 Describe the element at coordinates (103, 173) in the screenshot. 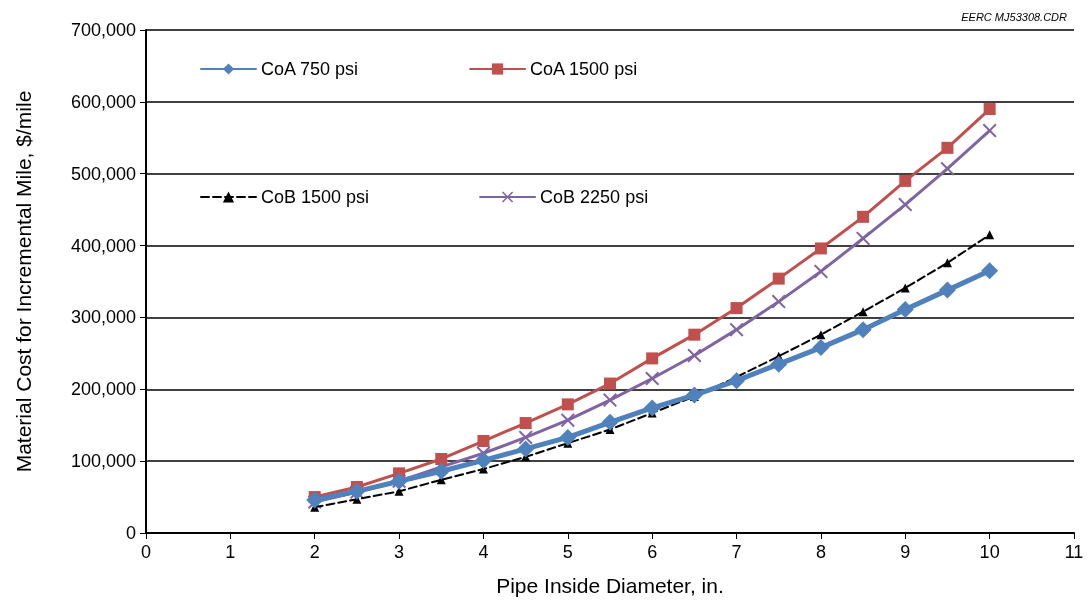

I see `y-tick-label: 500,000` at that location.